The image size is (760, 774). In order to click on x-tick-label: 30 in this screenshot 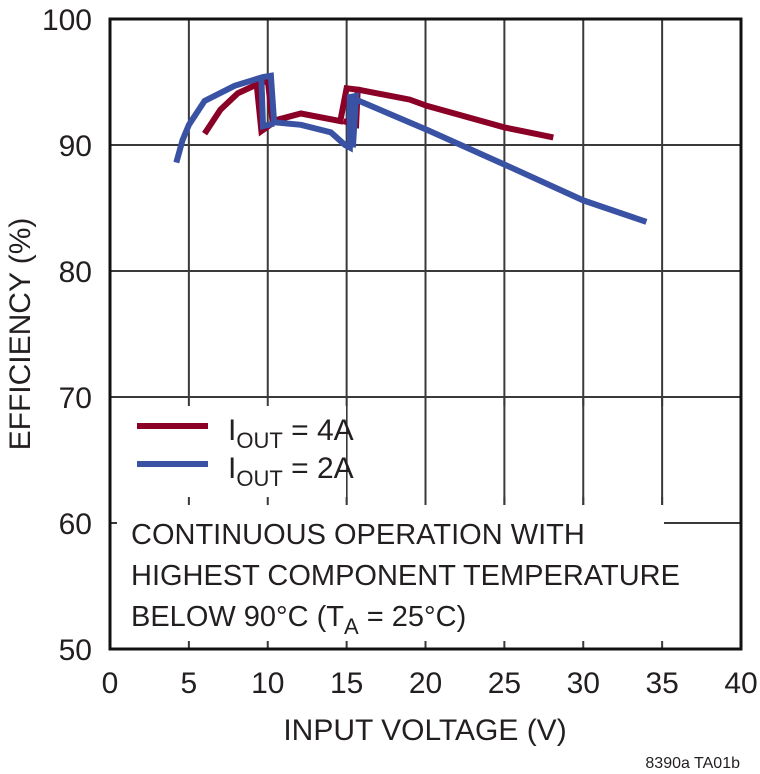, I will do `click(583, 683)`.